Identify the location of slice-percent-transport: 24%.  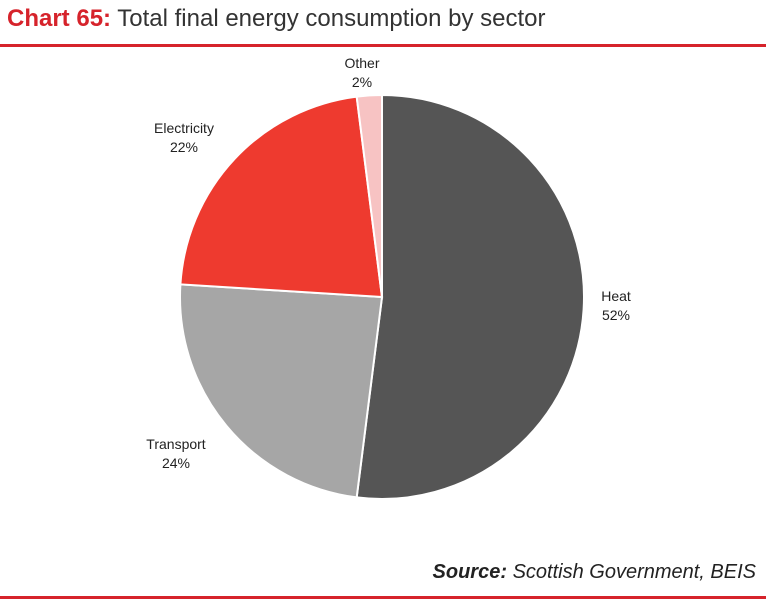
(176, 463).